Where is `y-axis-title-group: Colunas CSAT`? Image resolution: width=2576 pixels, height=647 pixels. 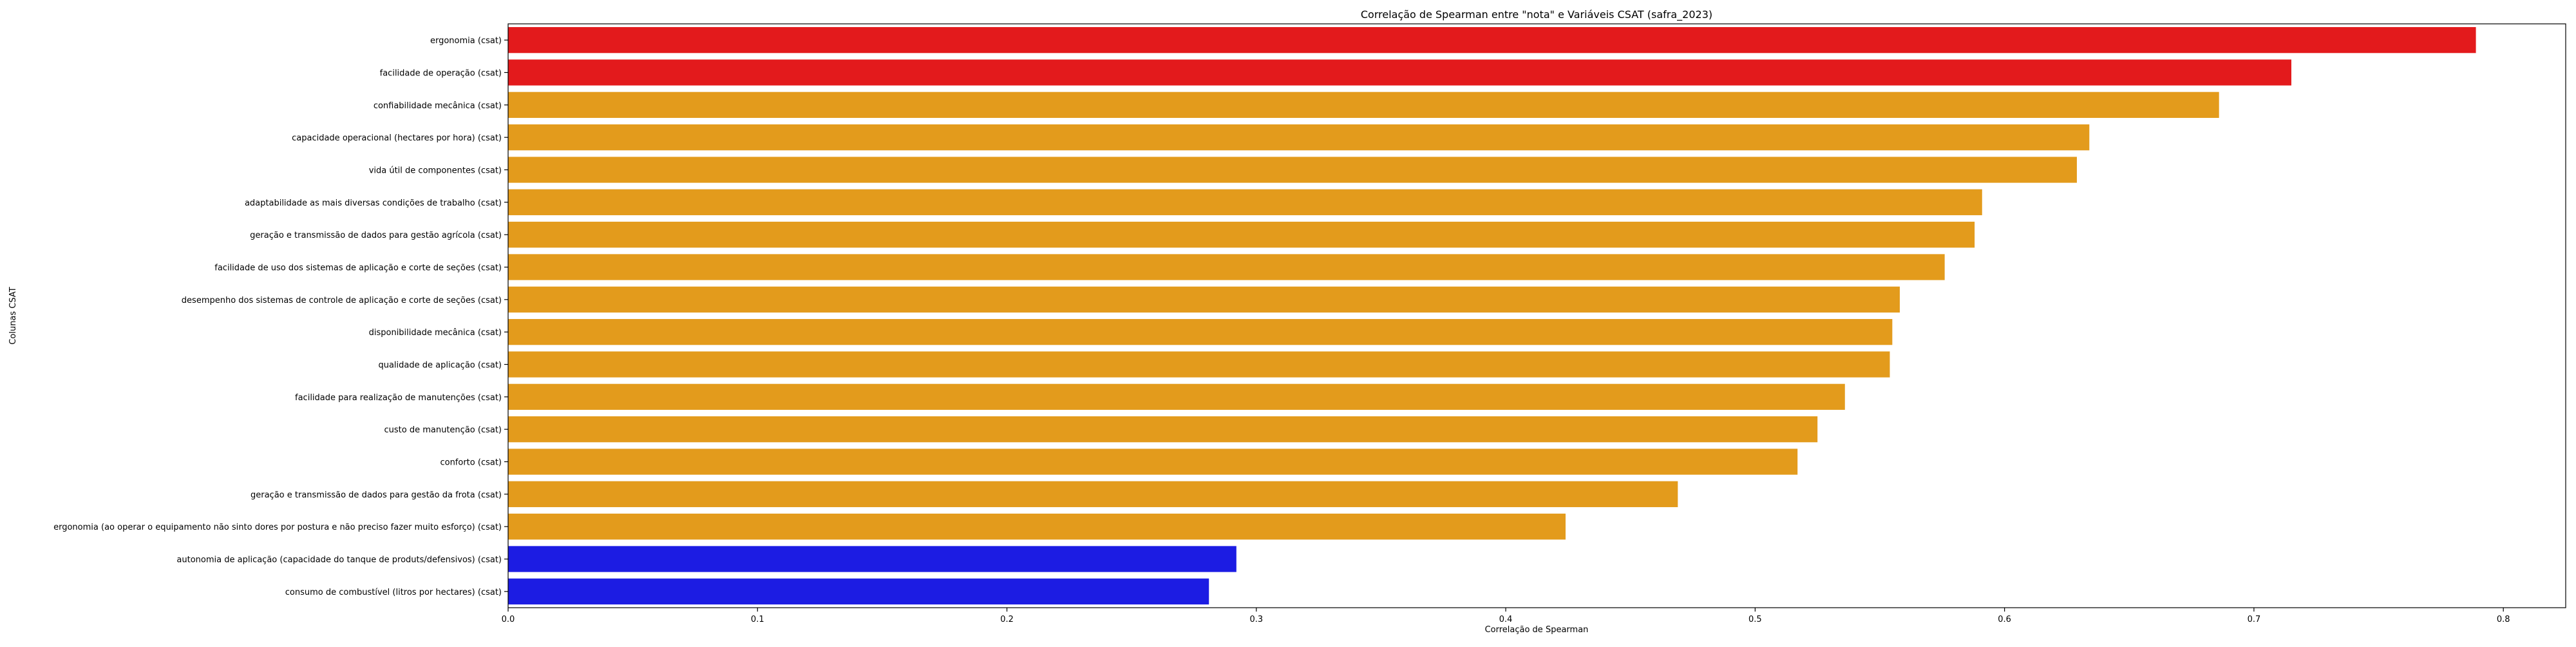
y-axis-title-group: Colunas CSAT is located at coordinates (13, 315).